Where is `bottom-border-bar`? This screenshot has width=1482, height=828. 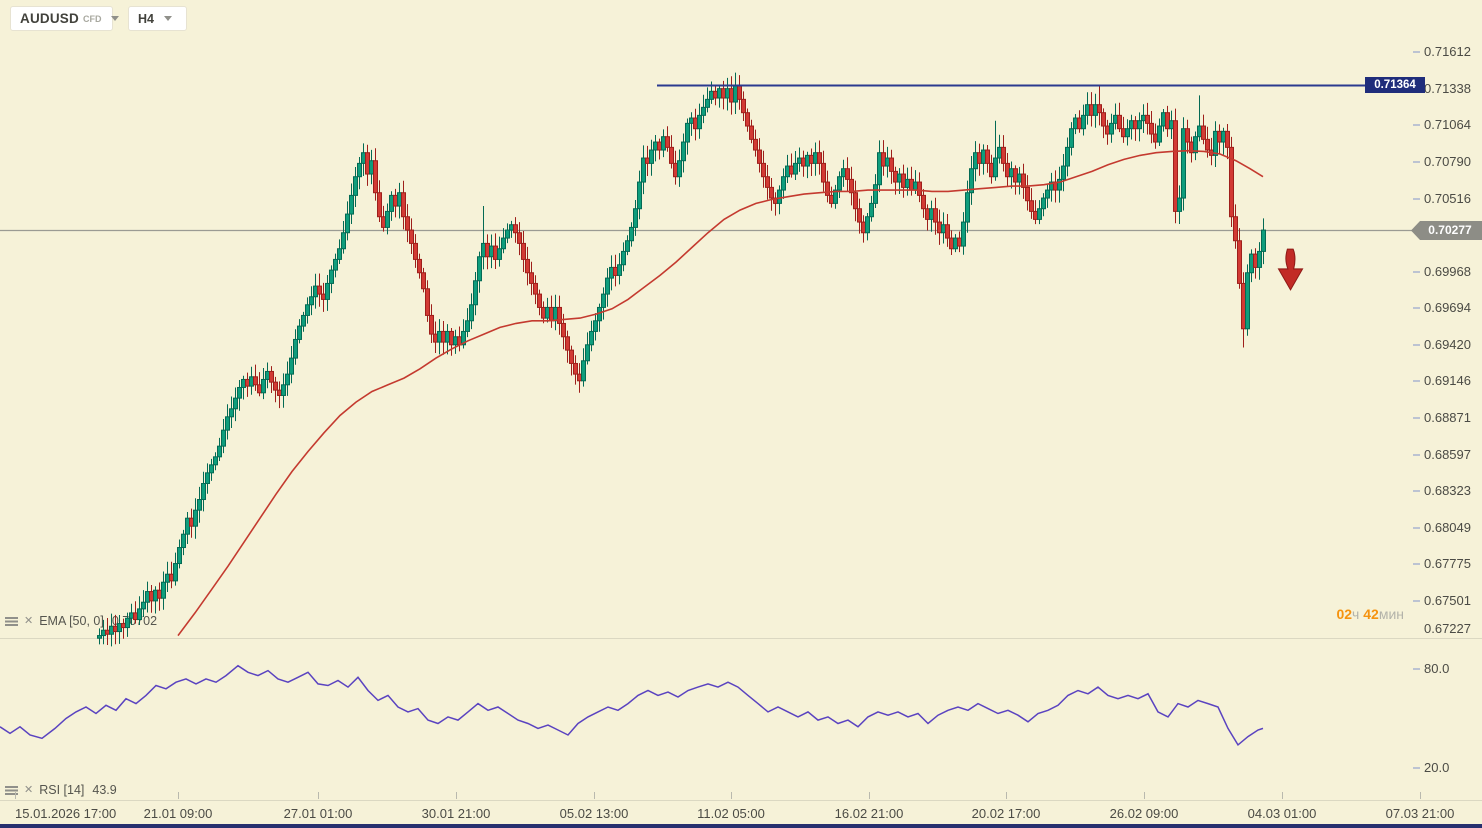
bottom-border-bar is located at coordinates (741, 826).